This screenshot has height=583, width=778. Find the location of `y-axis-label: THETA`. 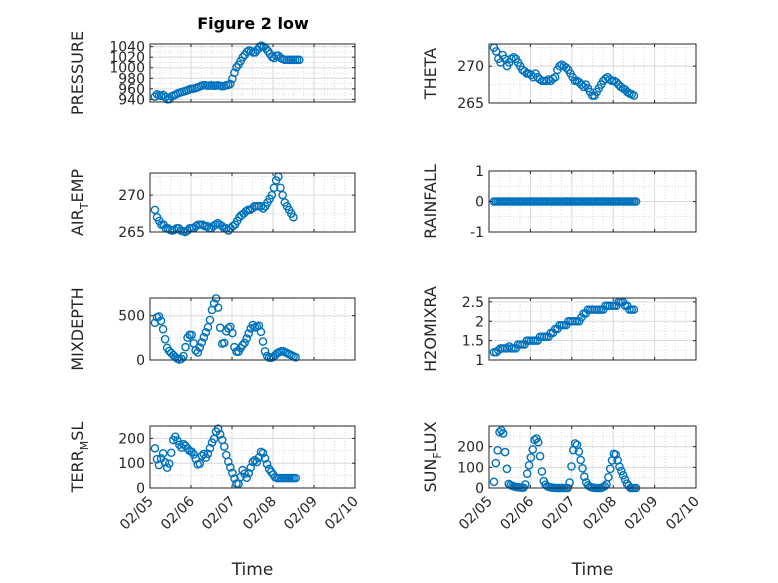

y-axis-label: THETA is located at coordinates (430, 74).